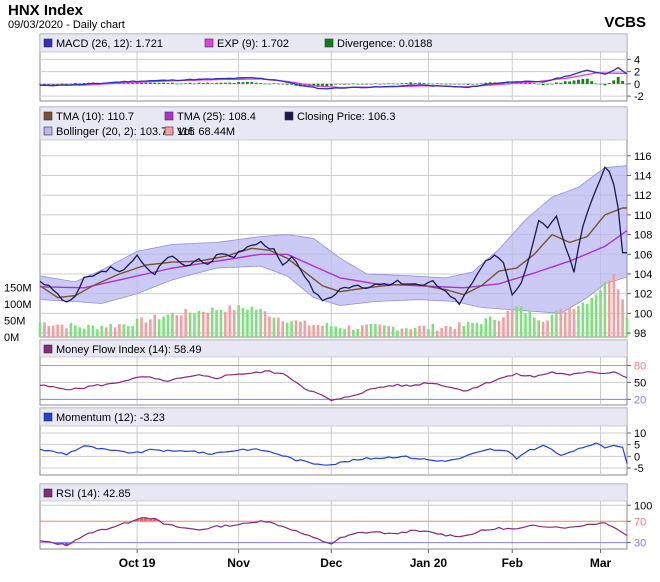 This screenshot has width=660, height=582. Describe the element at coordinates (637, 60) in the screenshot. I see `macd-ytick-label-0: 4` at that location.